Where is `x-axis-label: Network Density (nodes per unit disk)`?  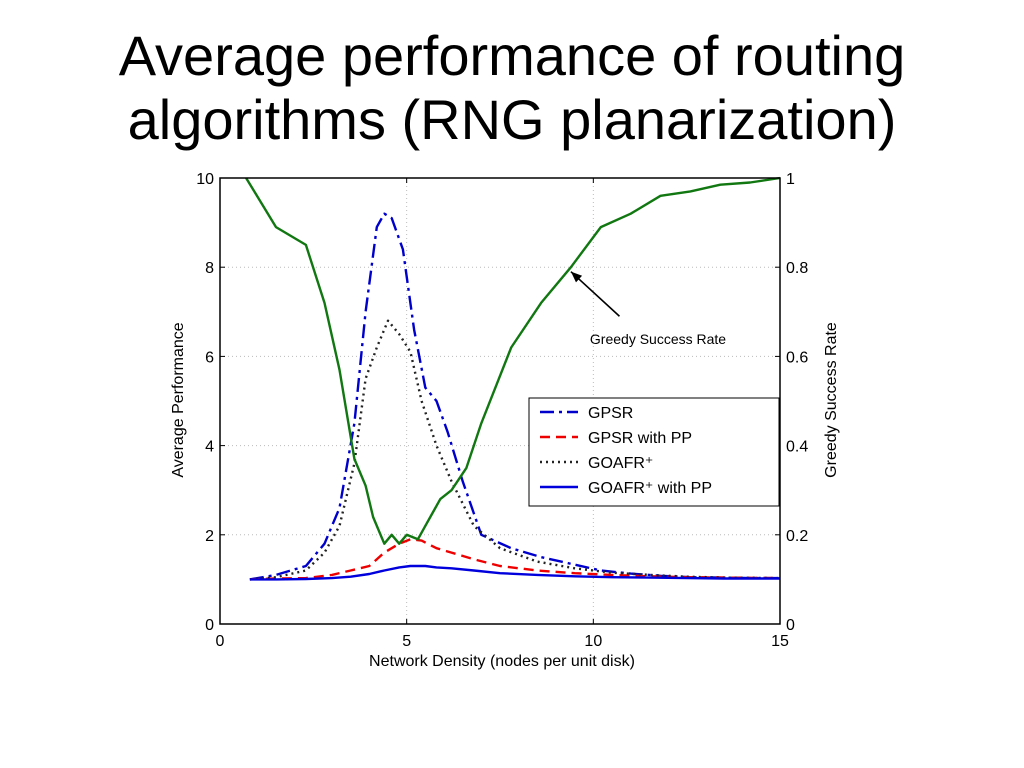
x-axis-label: Network Density (nodes per unit disk) is located at coordinates (502, 661).